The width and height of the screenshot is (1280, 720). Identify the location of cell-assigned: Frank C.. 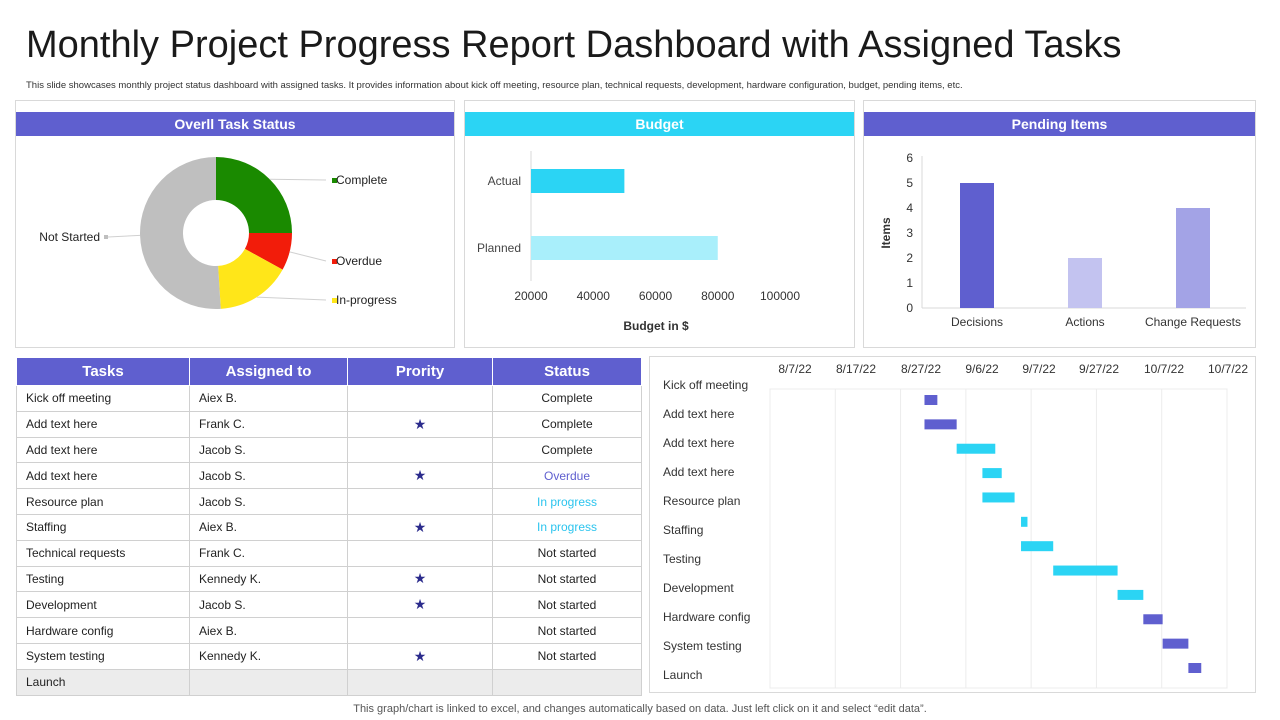
(268, 424).